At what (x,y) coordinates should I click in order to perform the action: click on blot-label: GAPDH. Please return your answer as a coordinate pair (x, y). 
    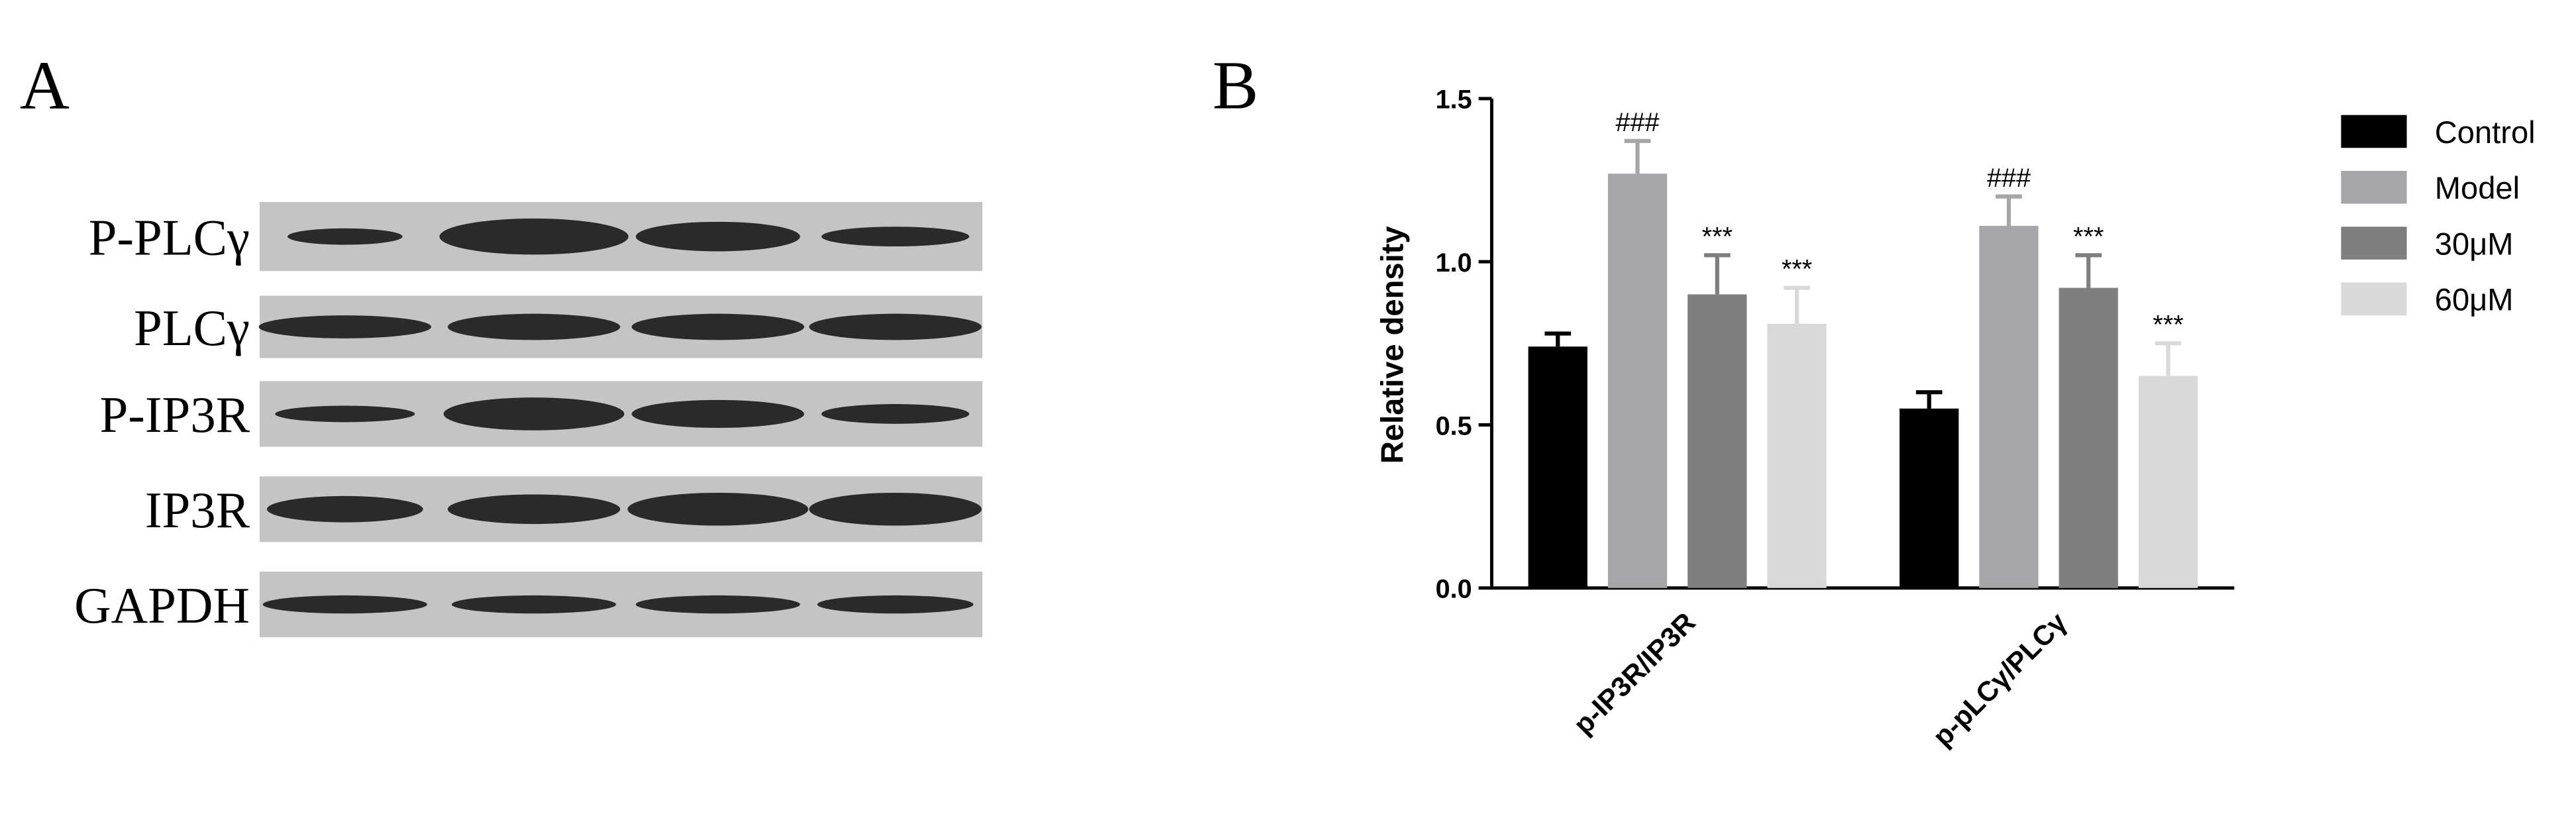
    Looking at the image, I should click on (162, 606).